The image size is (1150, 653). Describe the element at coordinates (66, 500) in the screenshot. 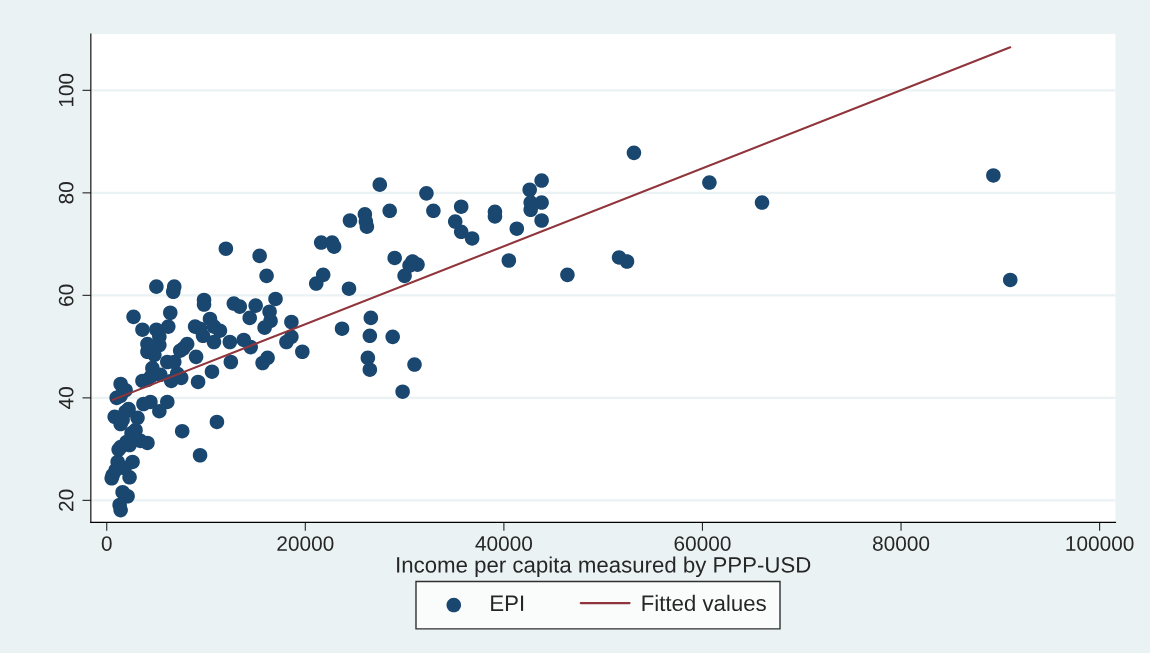

I see `y-tick-label: 20` at that location.